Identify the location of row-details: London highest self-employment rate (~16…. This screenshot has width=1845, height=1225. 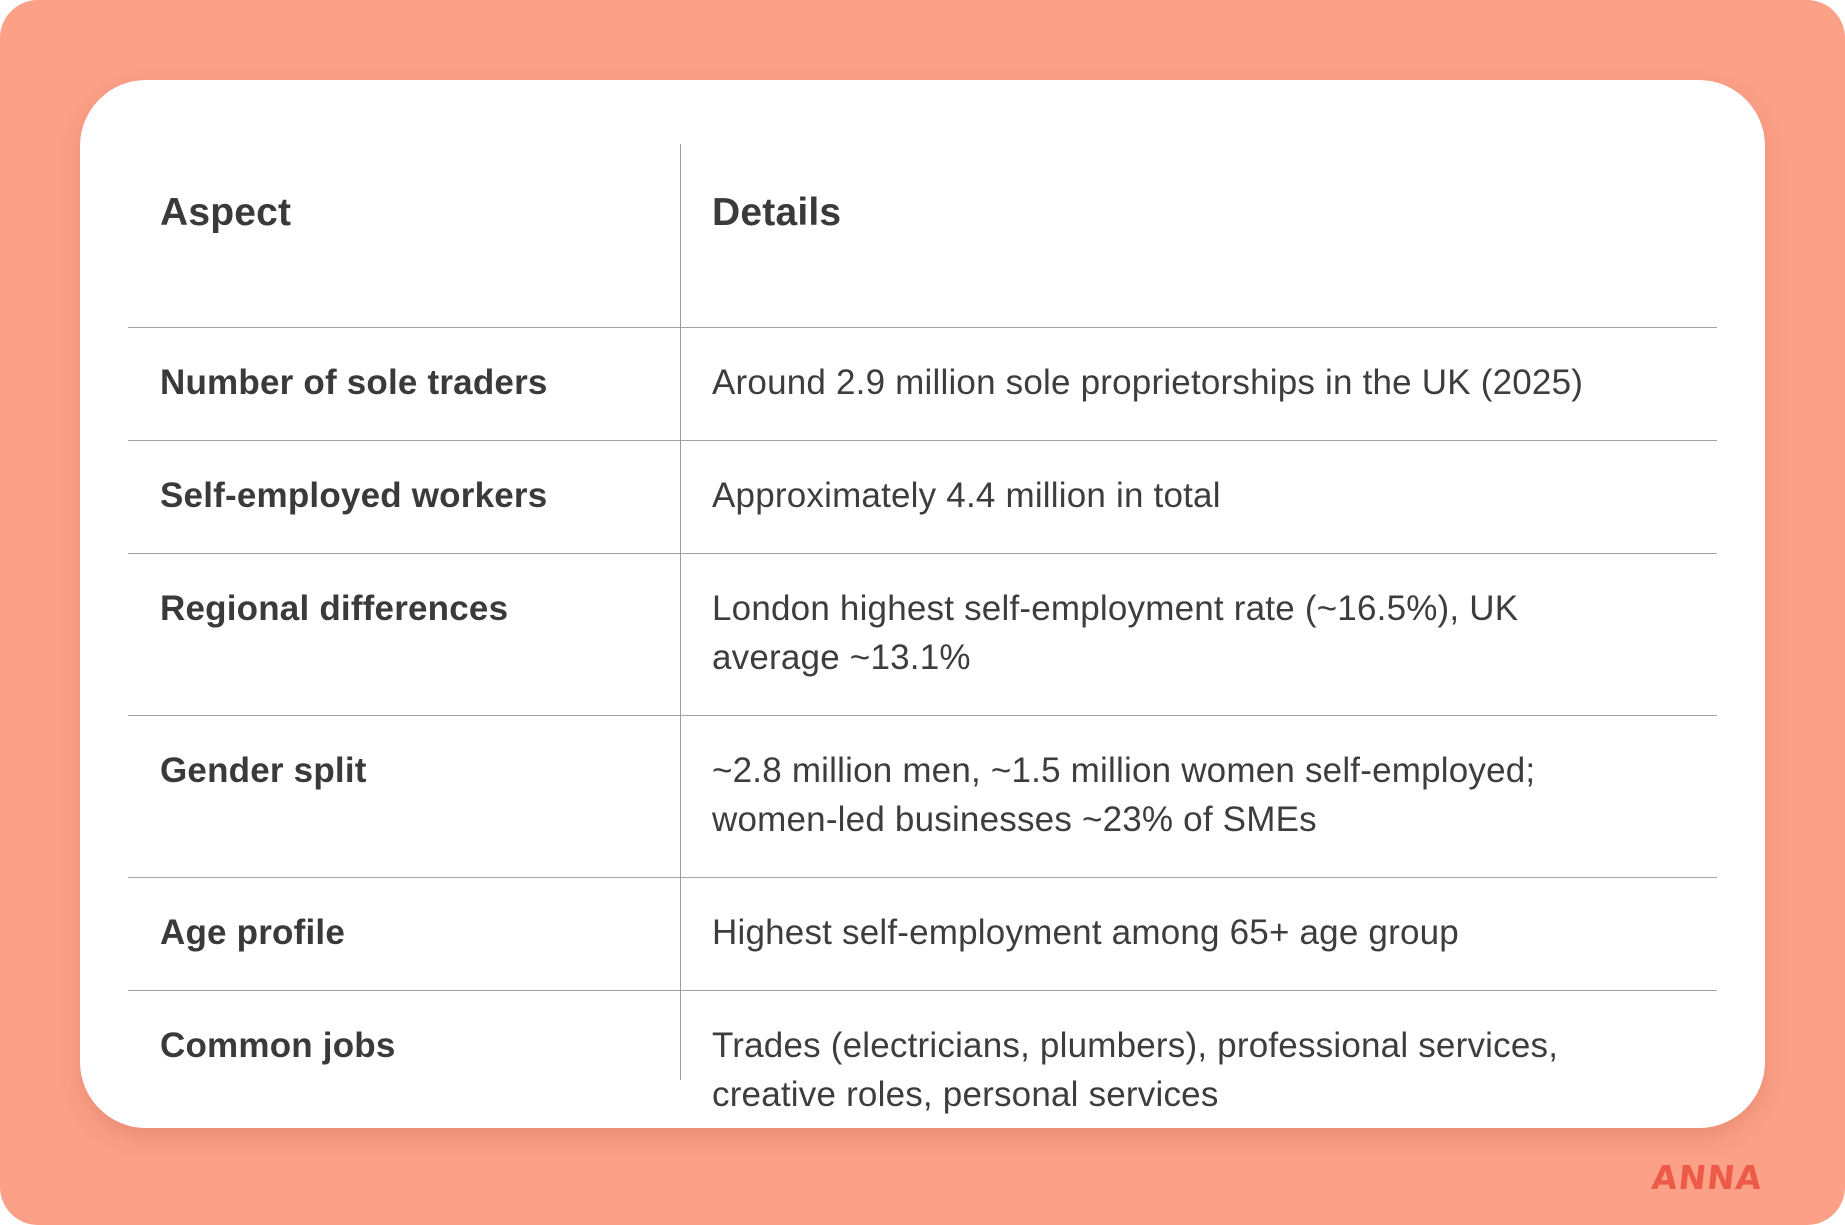
(1115, 633).